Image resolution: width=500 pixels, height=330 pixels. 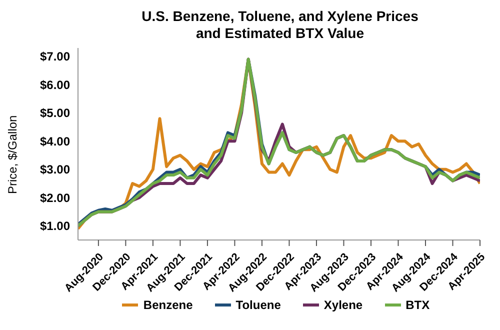 What do you see at coordinates (55, 113) in the screenshot?
I see `y-tick-label: $5.00` at bounding box center [55, 113].